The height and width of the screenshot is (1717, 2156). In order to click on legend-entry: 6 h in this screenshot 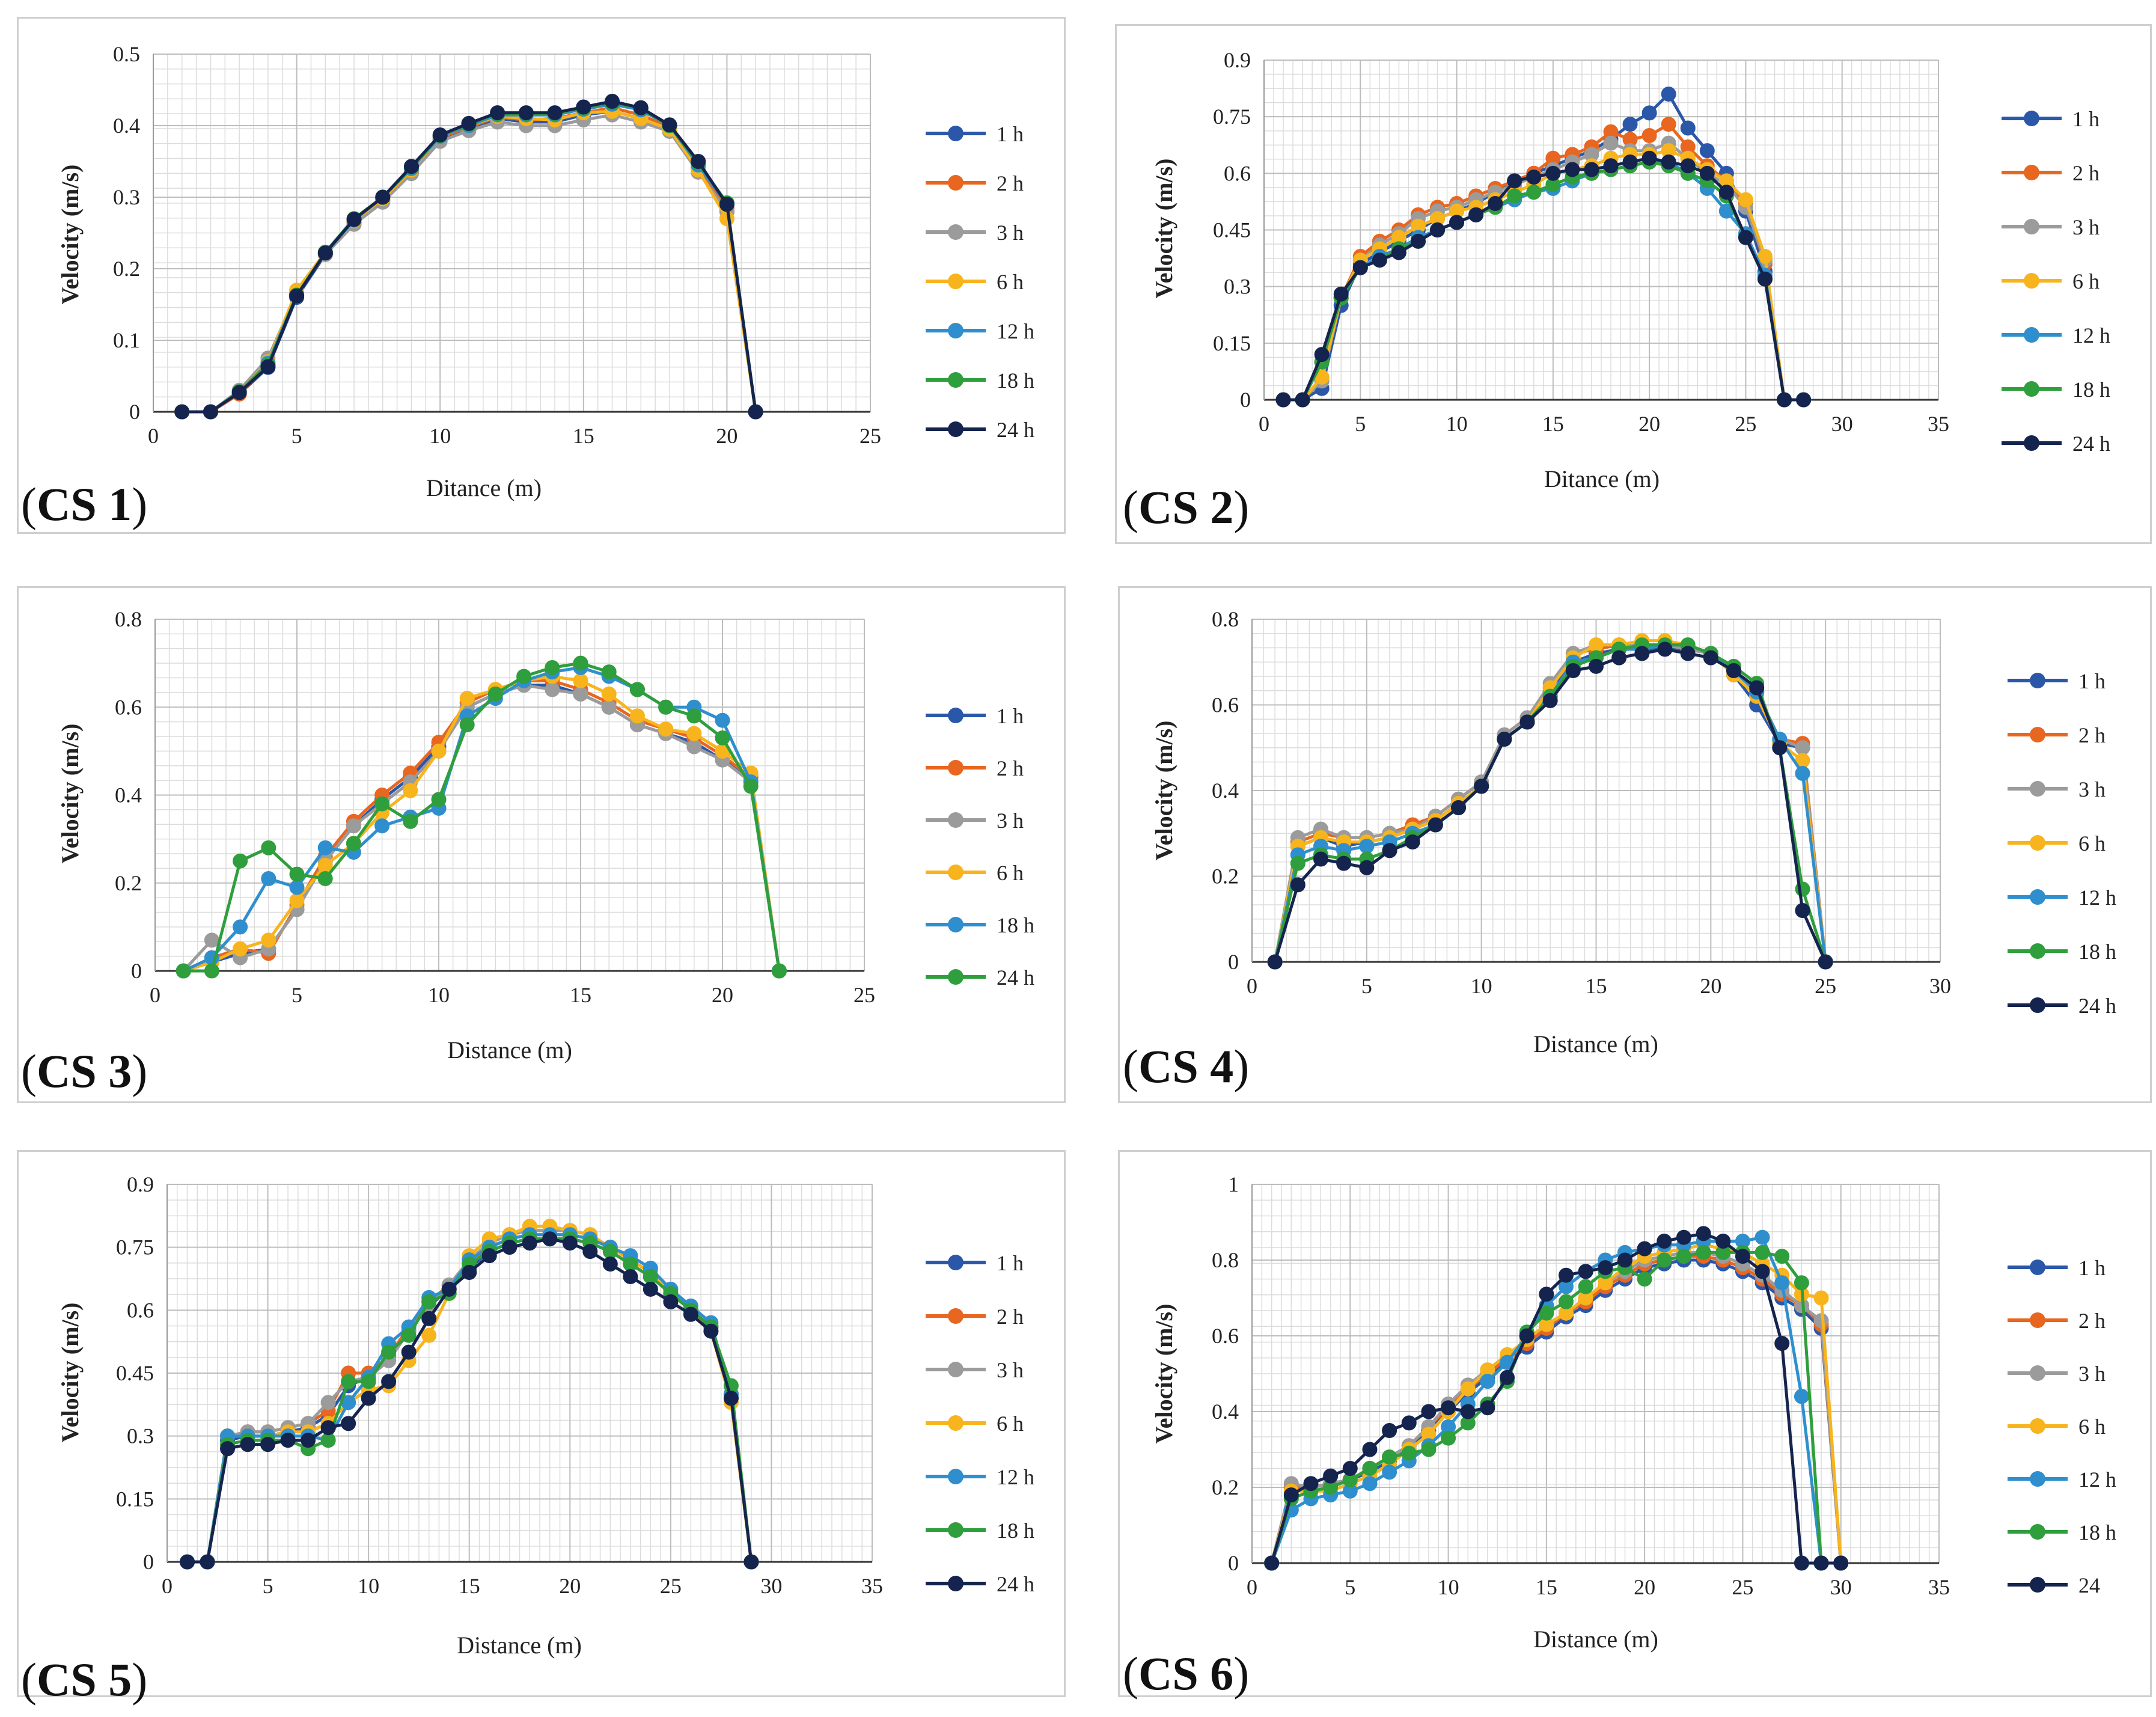, I will do `click(975, 282)`.